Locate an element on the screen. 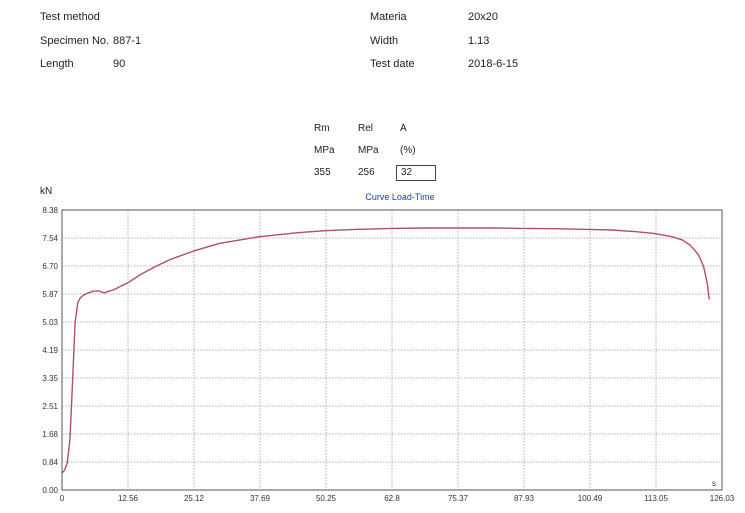  x-tick-label: 113.05 is located at coordinates (656, 498).